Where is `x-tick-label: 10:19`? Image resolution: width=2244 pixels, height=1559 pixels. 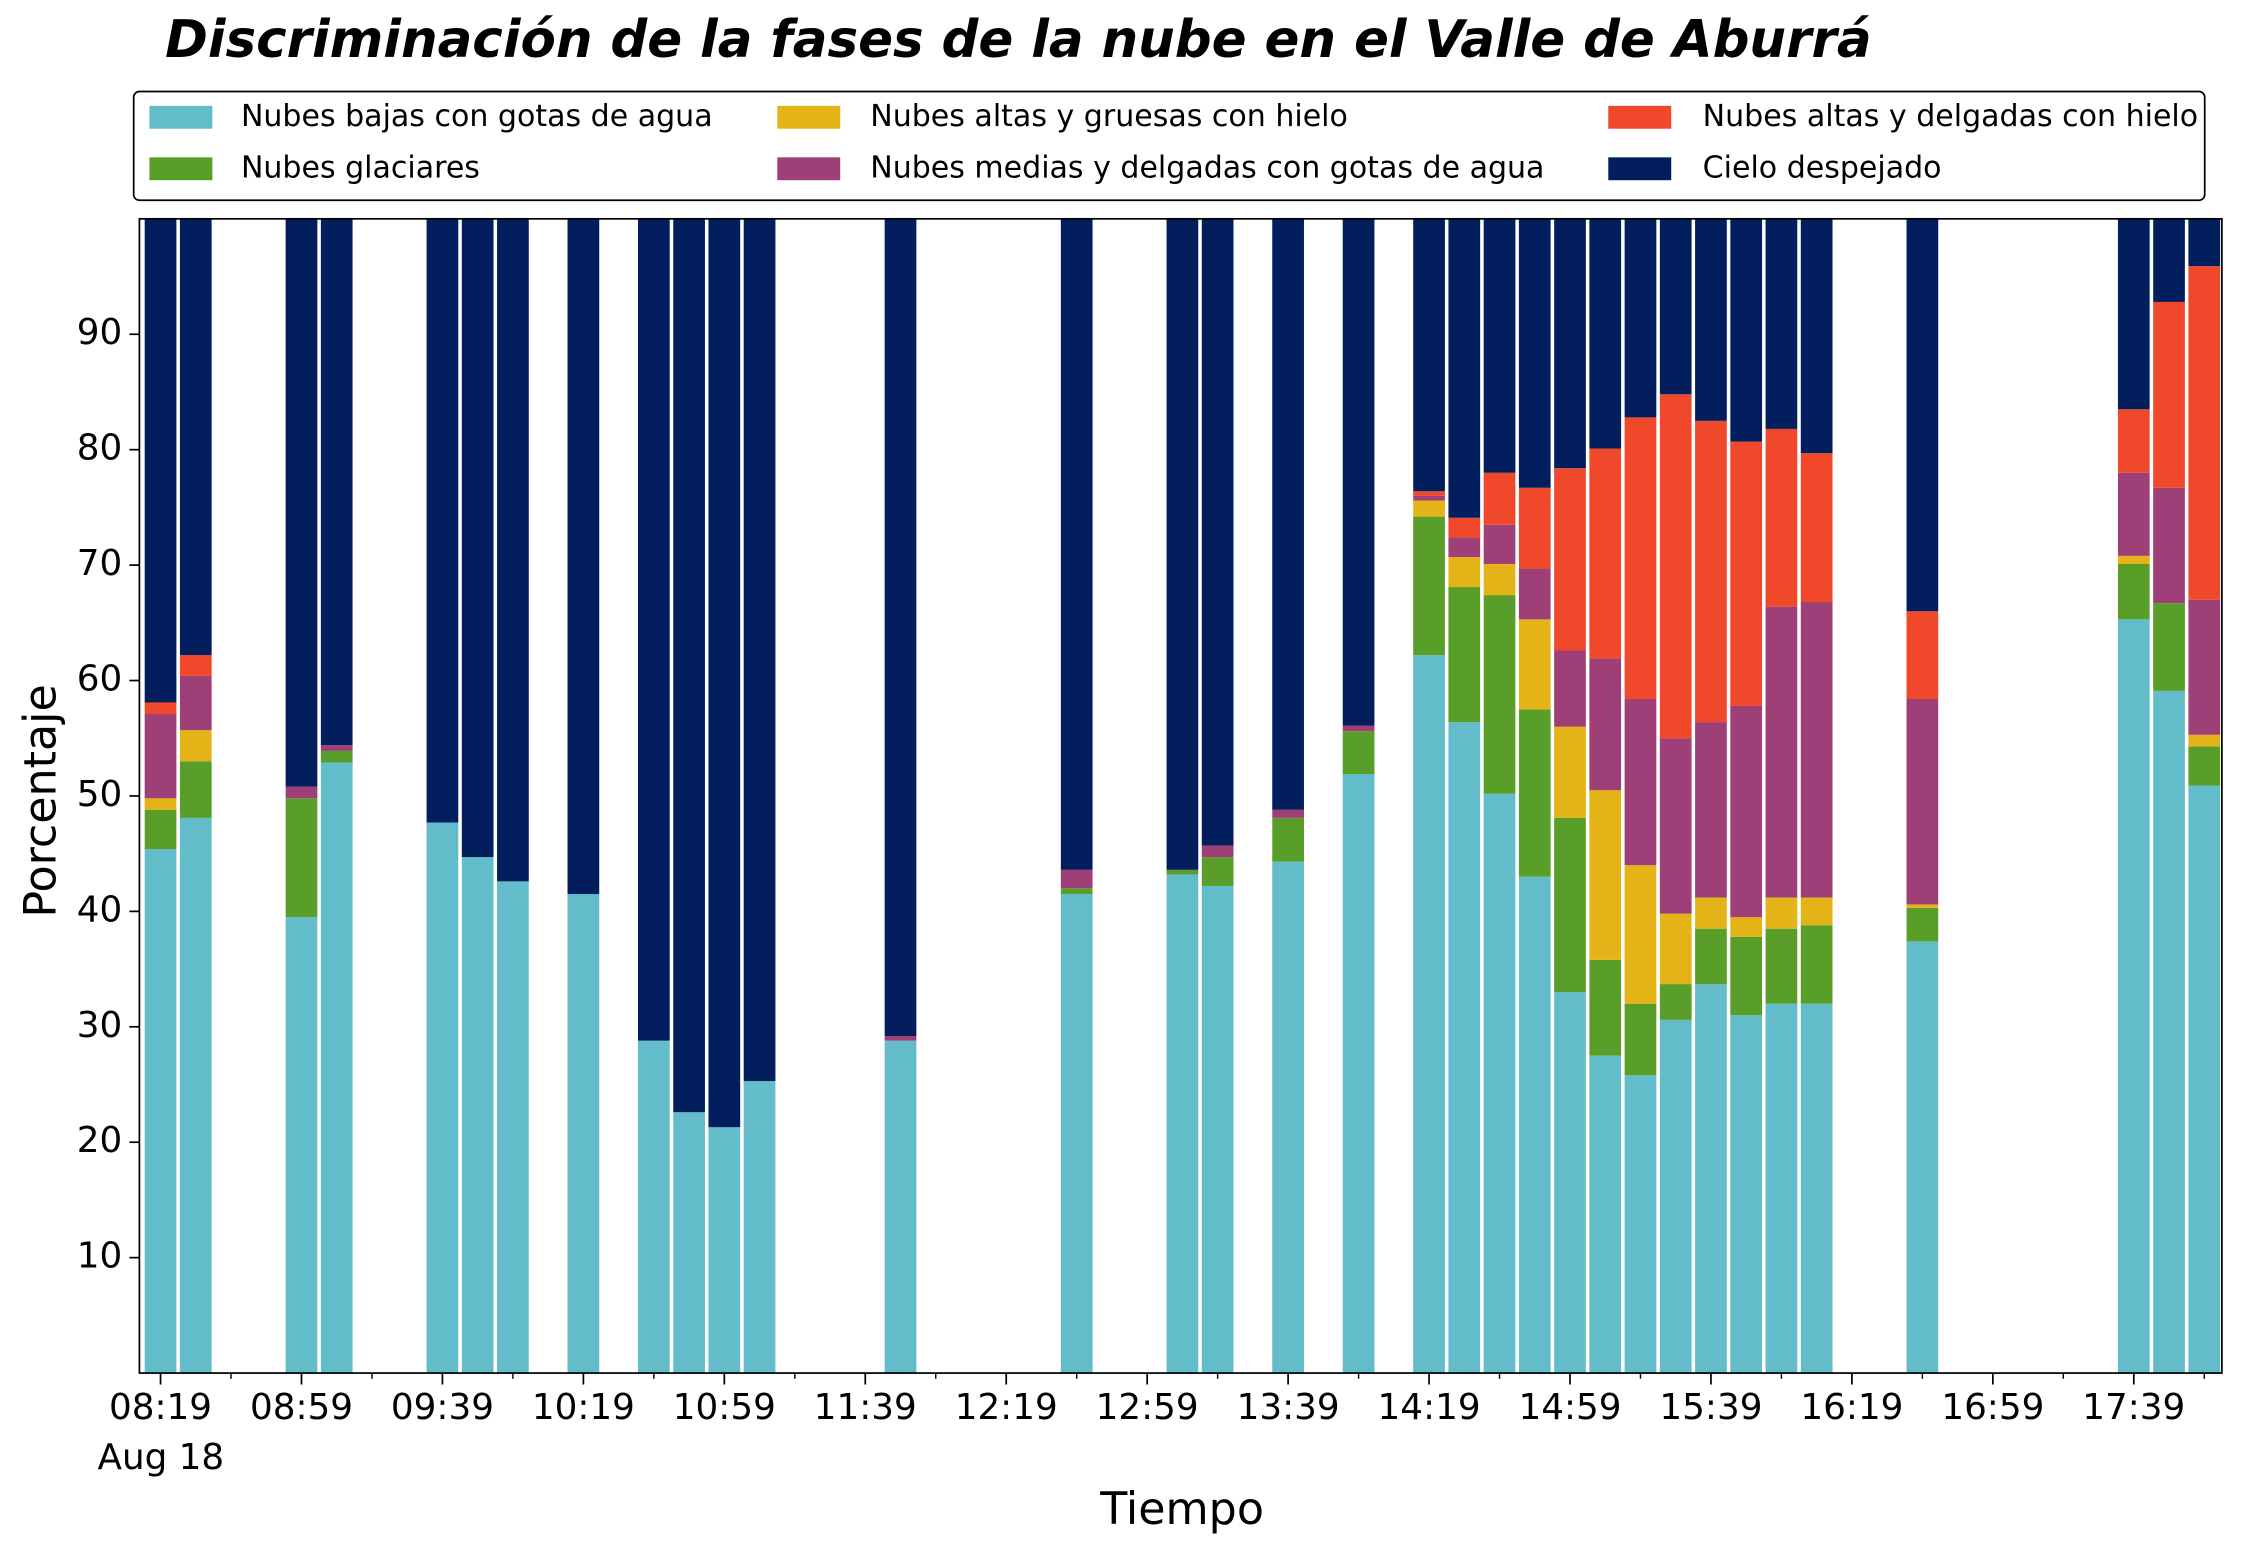
x-tick-label: 10:19 is located at coordinates (583, 1407).